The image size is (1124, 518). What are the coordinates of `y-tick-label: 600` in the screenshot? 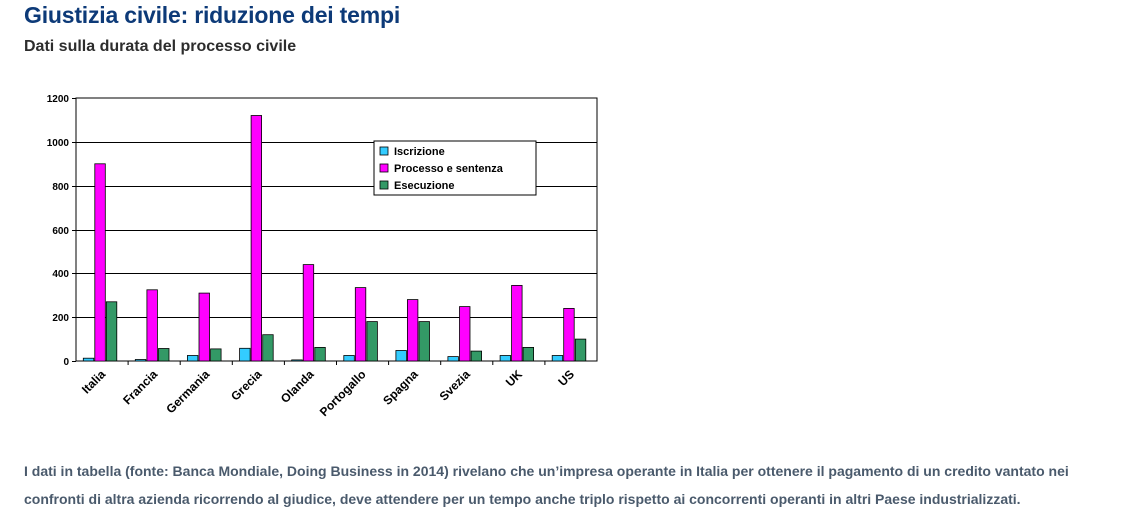 It's located at (60, 231).